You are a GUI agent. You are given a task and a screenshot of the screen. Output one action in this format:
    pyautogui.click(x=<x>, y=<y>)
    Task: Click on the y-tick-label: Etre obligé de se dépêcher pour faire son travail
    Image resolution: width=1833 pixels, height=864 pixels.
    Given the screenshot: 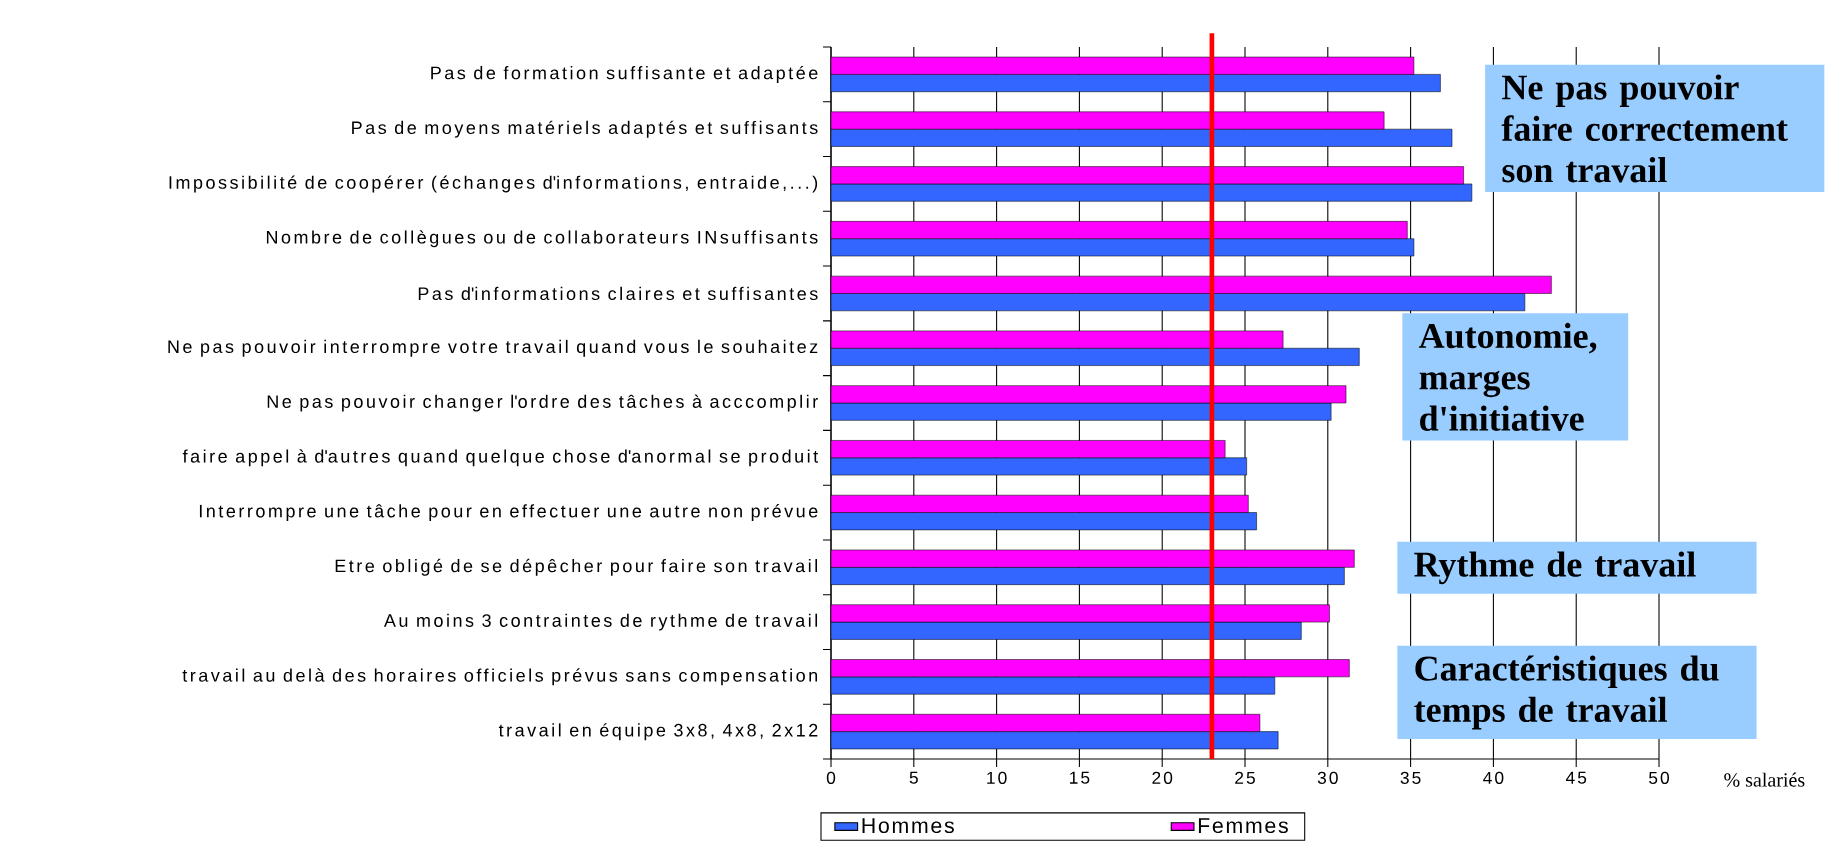 What is the action you would take?
    pyautogui.click(x=576, y=567)
    